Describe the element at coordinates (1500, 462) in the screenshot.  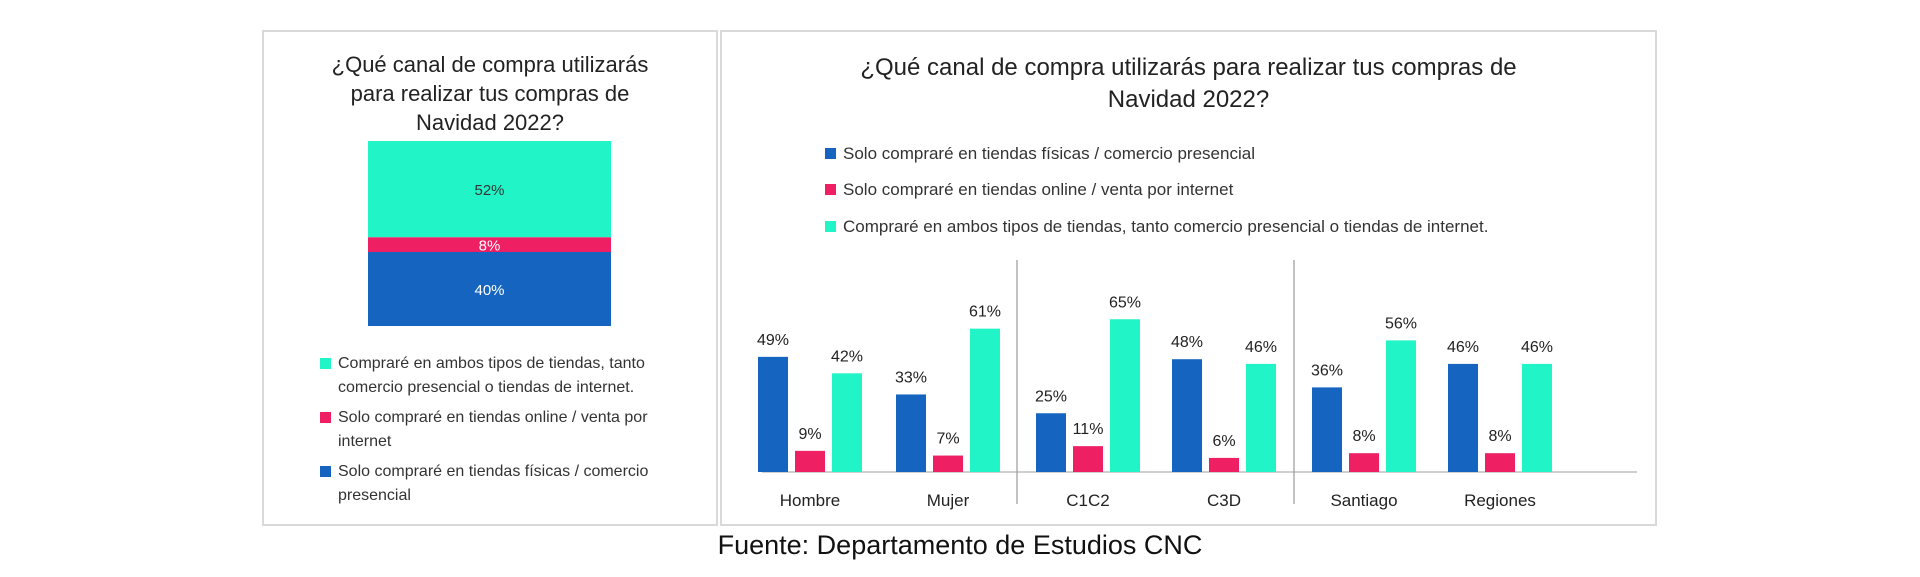
I see `bar-regiones-online` at that location.